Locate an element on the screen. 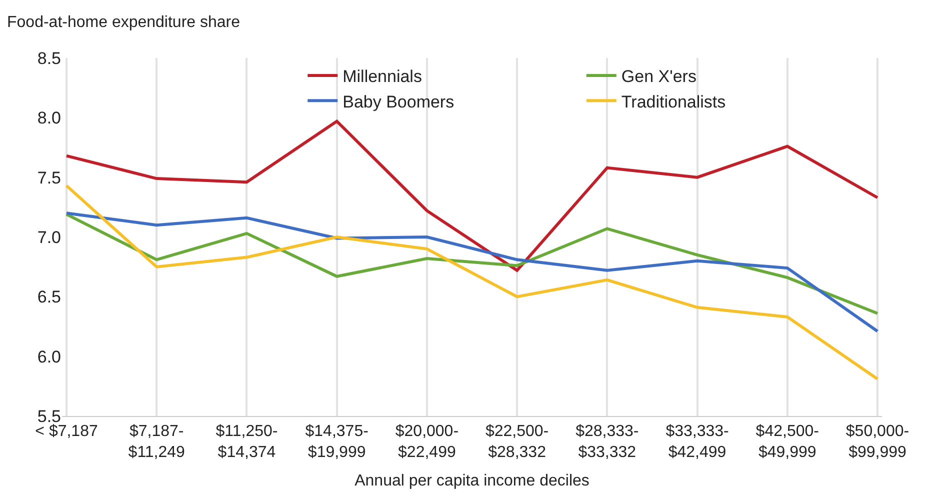  x-axis-title: Annual per capita income deciles is located at coordinates (472, 481).